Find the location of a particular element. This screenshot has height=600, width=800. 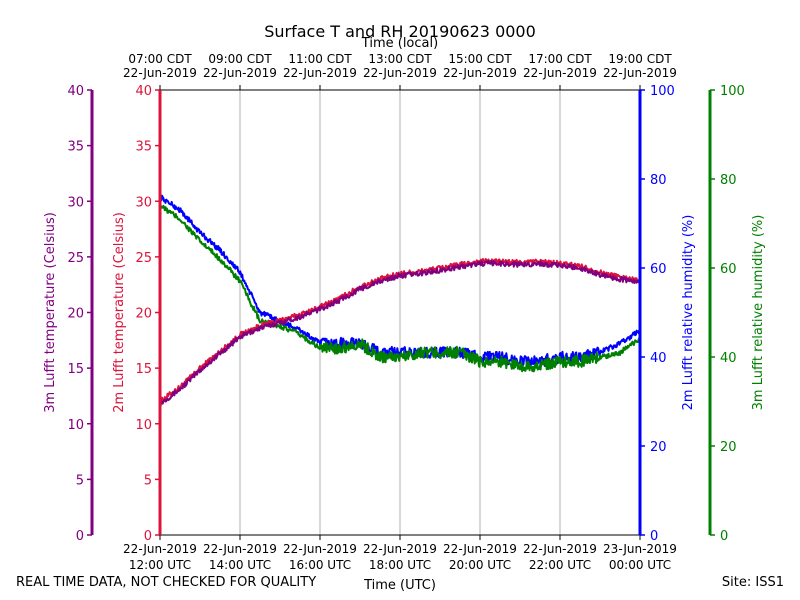

x-tick-label-top-time: 07:00 CDT is located at coordinates (160, 59).